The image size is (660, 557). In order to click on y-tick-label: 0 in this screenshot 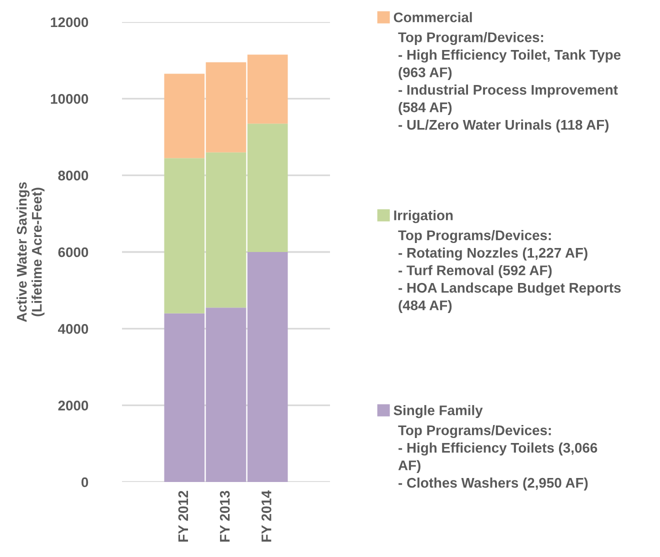, I will do `click(84, 482)`.